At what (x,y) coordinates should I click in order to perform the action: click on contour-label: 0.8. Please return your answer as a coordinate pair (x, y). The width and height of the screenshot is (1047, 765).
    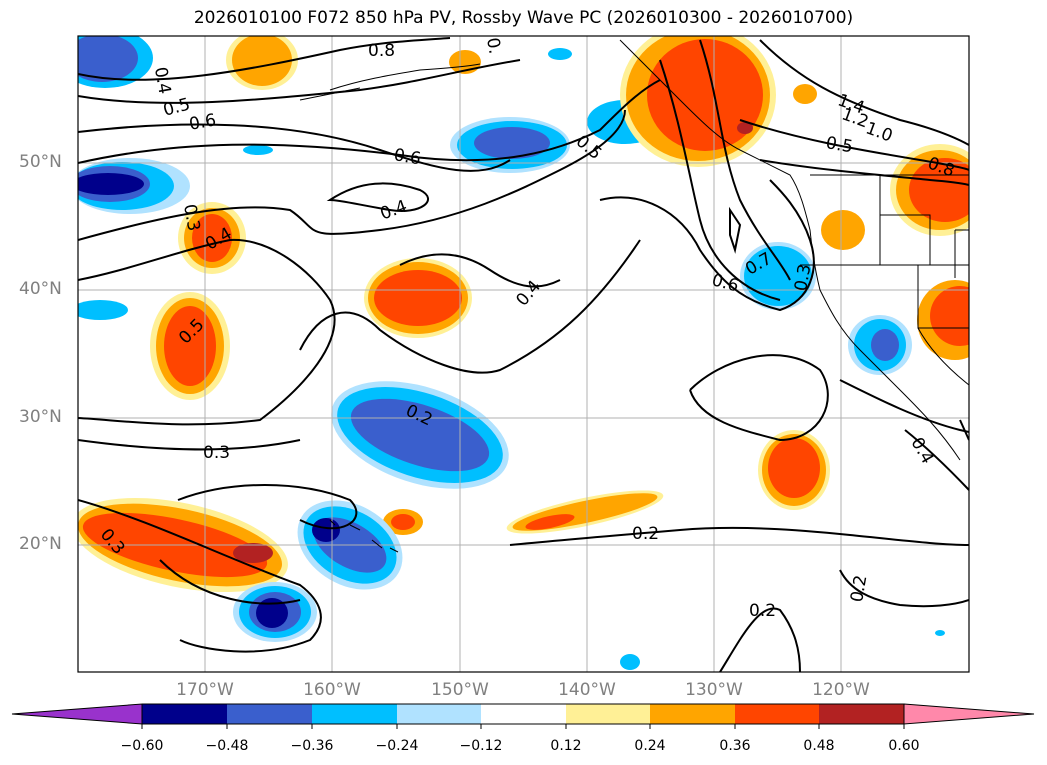
    Looking at the image, I should click on (381, 51).